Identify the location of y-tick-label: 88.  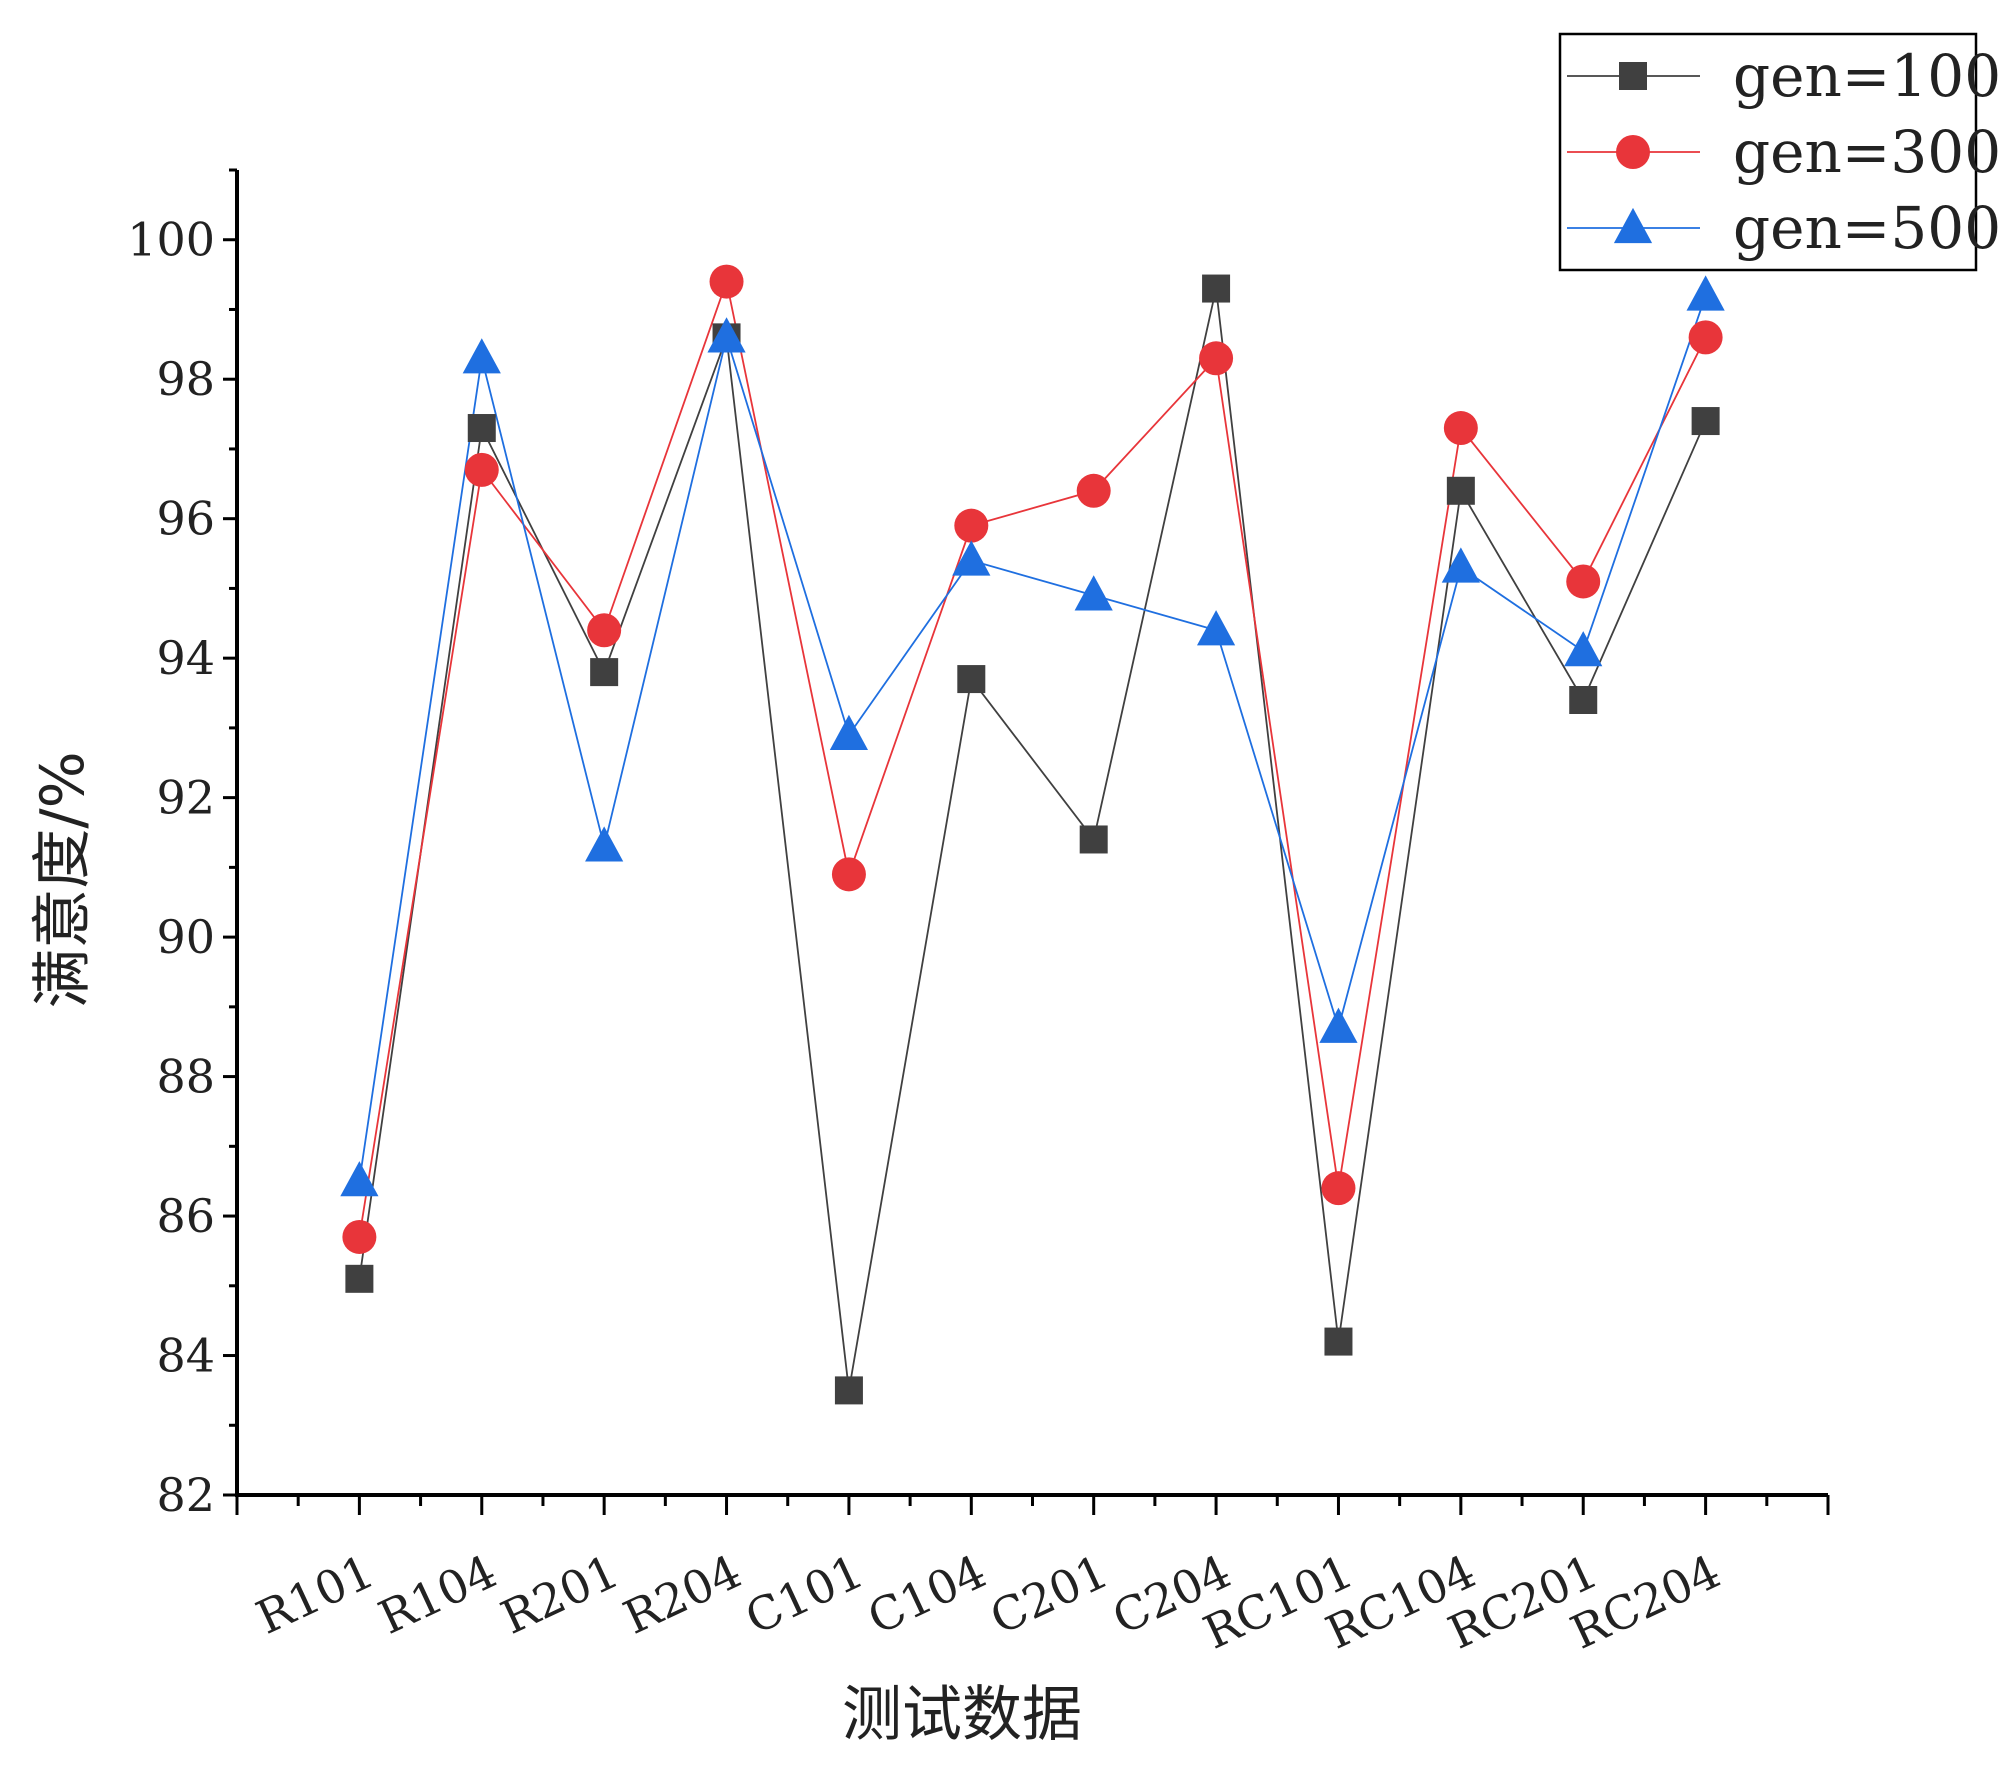
(185, 1077).